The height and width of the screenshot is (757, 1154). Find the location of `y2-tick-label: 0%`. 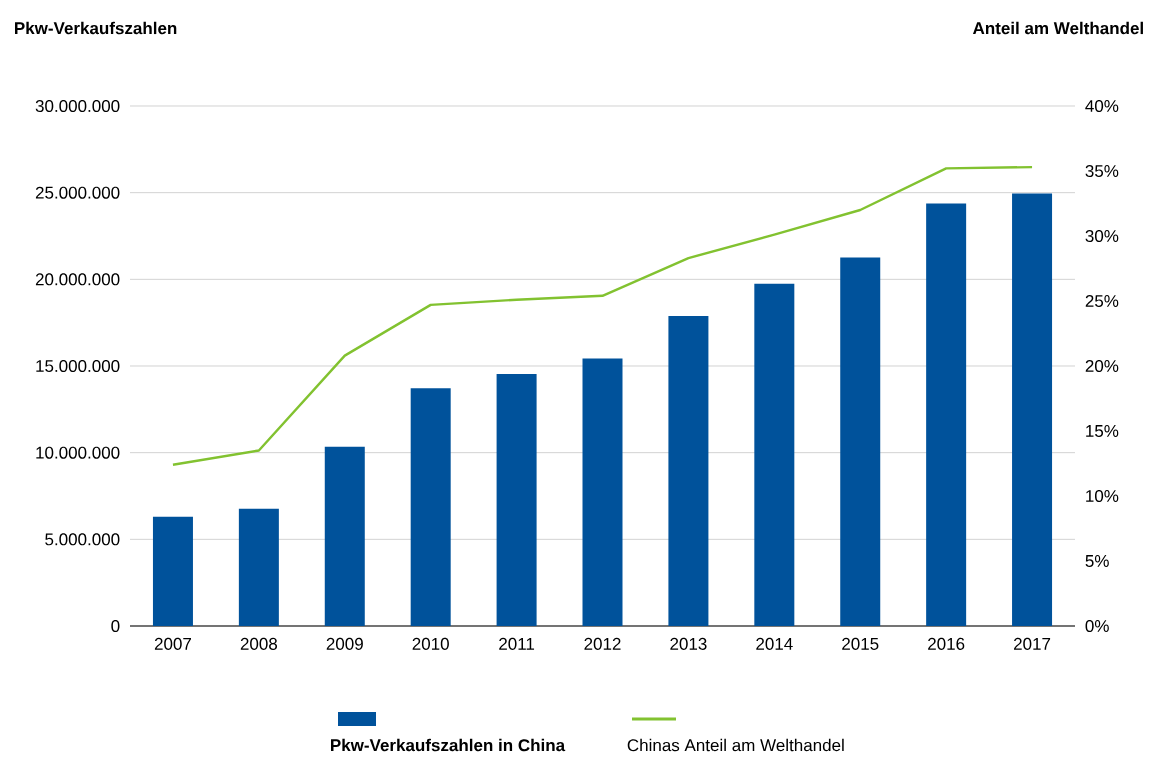

y2-tick-label: 0% is located at coordinates (1097, 626).